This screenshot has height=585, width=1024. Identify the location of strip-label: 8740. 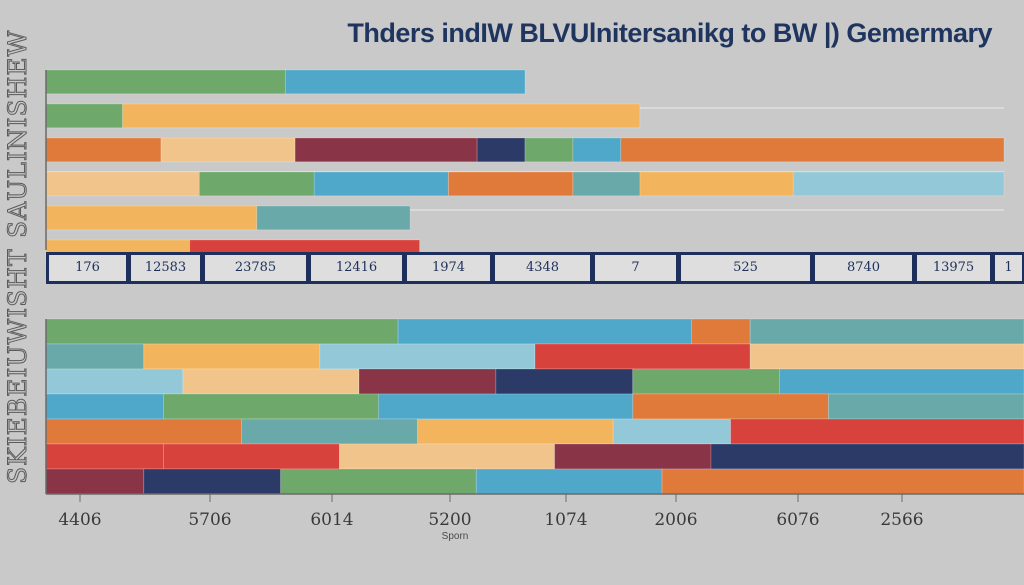
(864, 268).